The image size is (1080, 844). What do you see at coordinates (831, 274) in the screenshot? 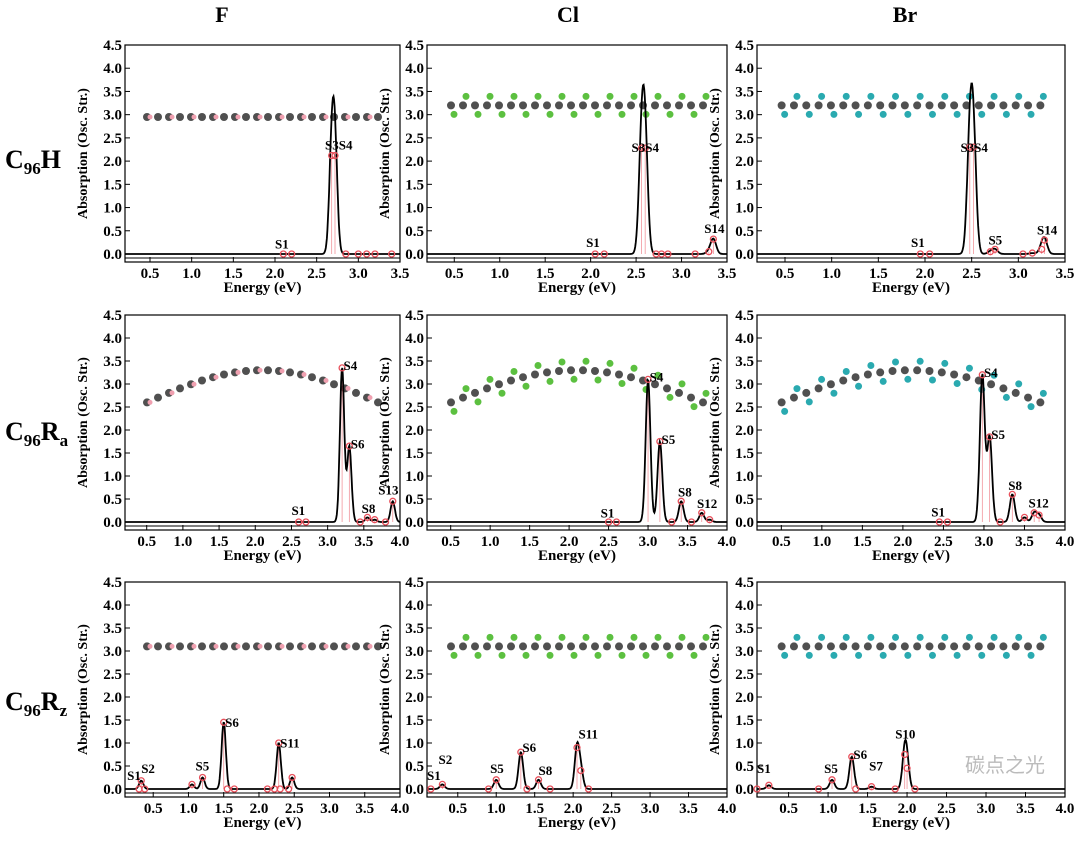
I see `x-tick-label: 1.0` at bounding box center [831, 274].